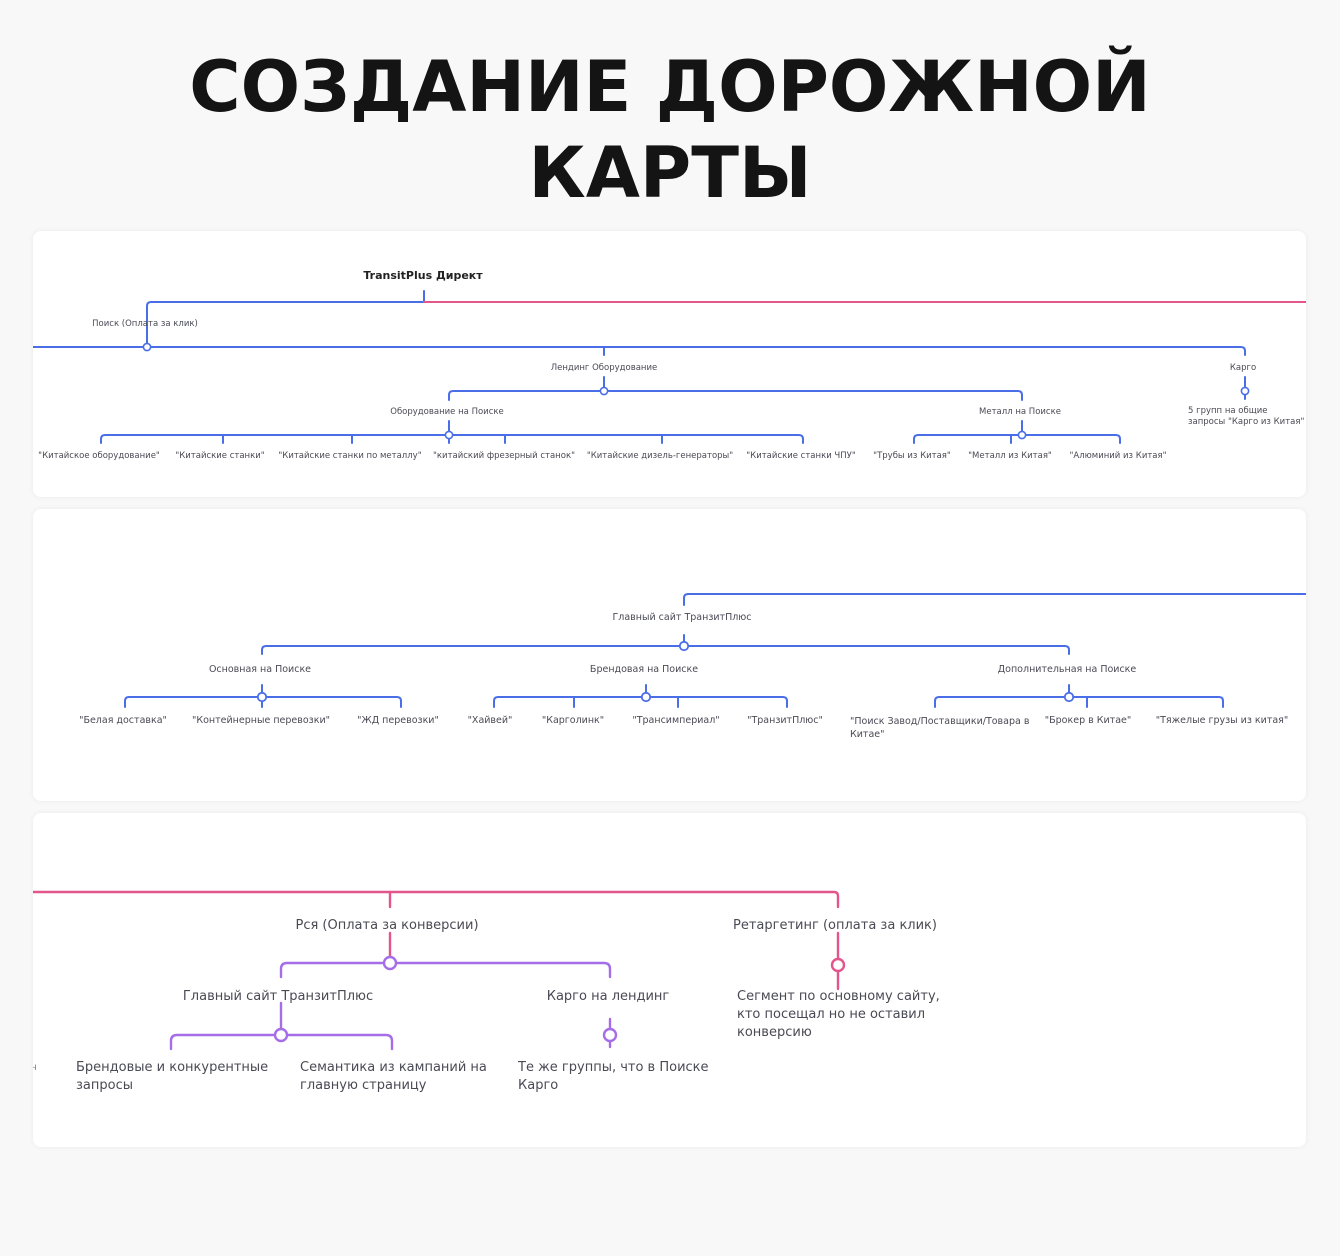 The image size is (1340, 1256). What do you see at coordinates (261, 720) in the screenshot?
I see `leaf-main-2: "Контейнерные перевозки"` at bounding box center [261, 720].